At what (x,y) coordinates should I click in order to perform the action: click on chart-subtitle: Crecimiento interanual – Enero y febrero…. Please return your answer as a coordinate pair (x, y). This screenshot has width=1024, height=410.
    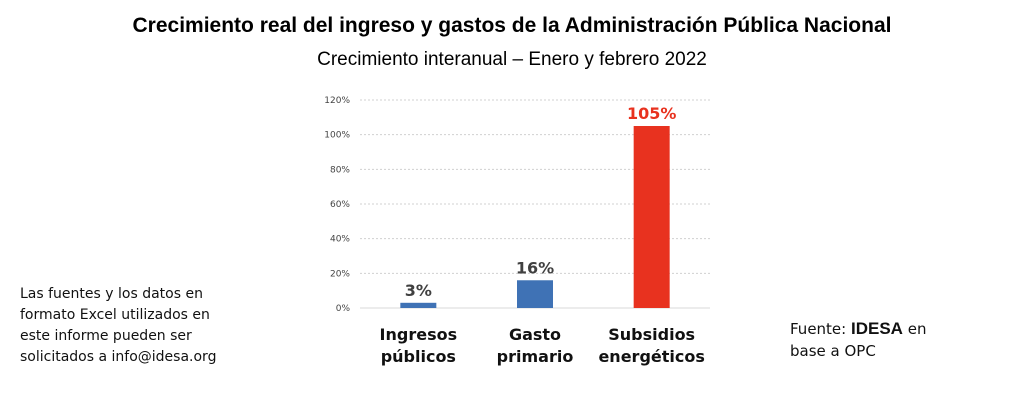
    Looking at the image, I should click on (512, 59).